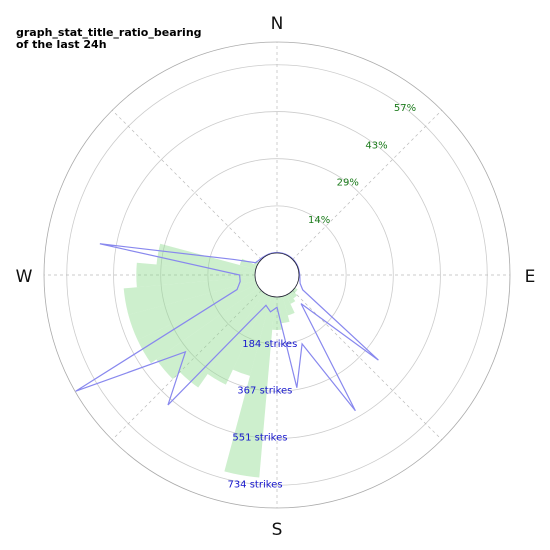 This screenshot has height=550, width=550. Describe the element at coordinates (319, 220) in the screenshot. I see `y-tick-label: 14%` at that location.